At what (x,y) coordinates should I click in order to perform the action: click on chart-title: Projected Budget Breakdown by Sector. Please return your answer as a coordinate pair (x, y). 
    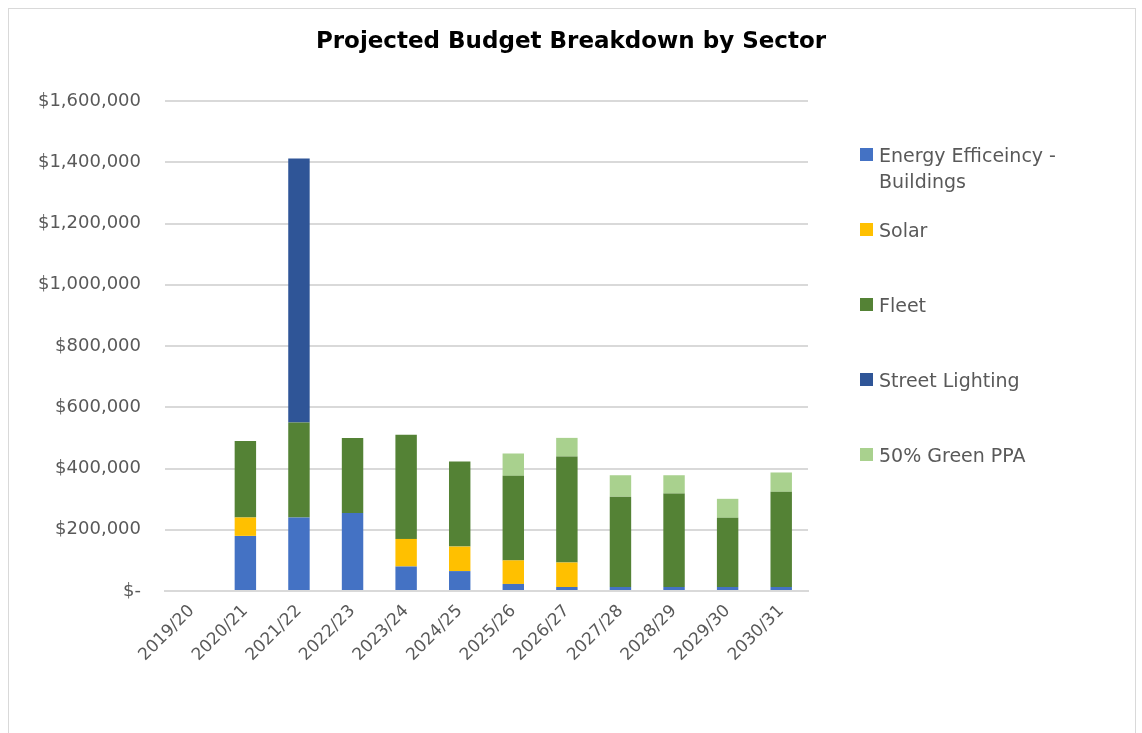
    Looking at the image, I should click on (571, 40).